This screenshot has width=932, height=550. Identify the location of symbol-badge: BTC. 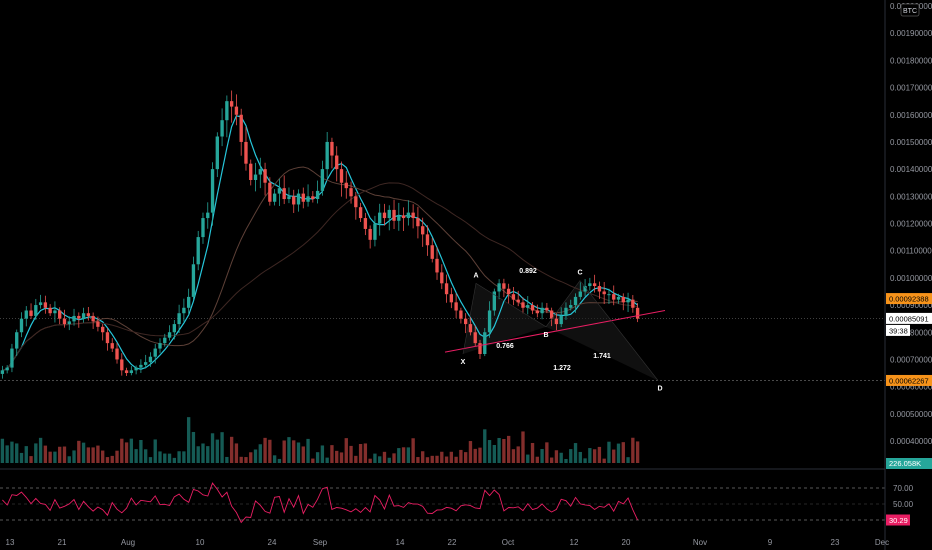
(910, 10).